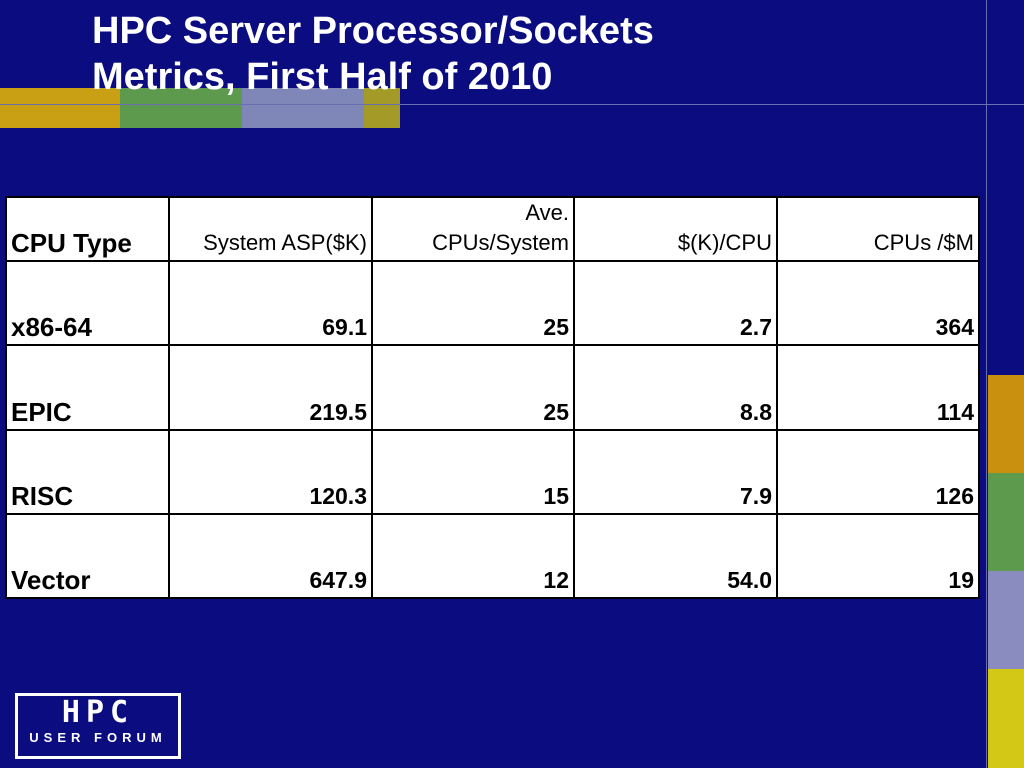 The height and width of the screenshot is (768, 1024). What do you see at coordinates (270, 556) in the screenshot?
I see `table-cell: 647.9` at bounding box center [270, 556].